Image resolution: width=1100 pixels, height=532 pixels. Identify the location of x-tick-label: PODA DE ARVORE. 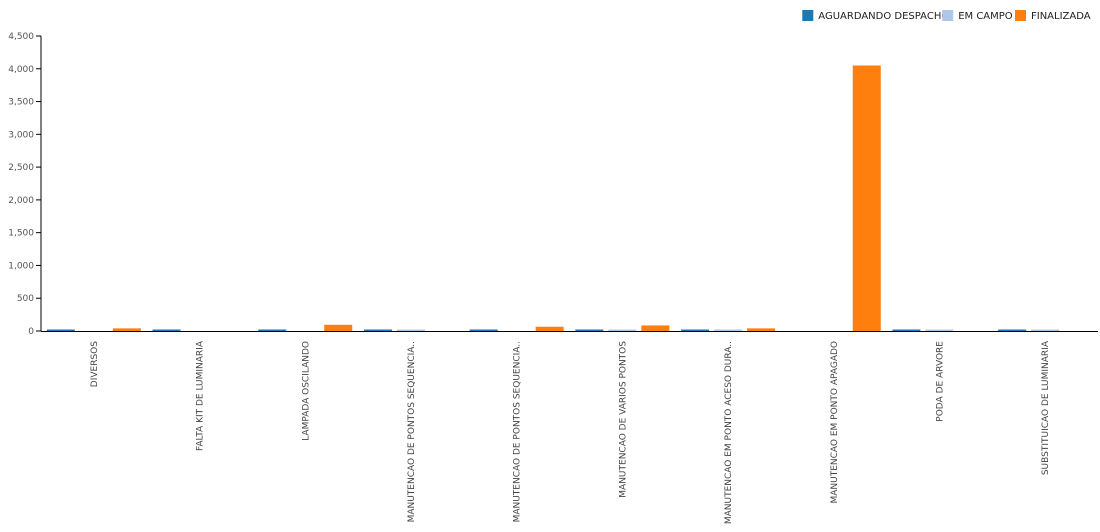
(940, 381).